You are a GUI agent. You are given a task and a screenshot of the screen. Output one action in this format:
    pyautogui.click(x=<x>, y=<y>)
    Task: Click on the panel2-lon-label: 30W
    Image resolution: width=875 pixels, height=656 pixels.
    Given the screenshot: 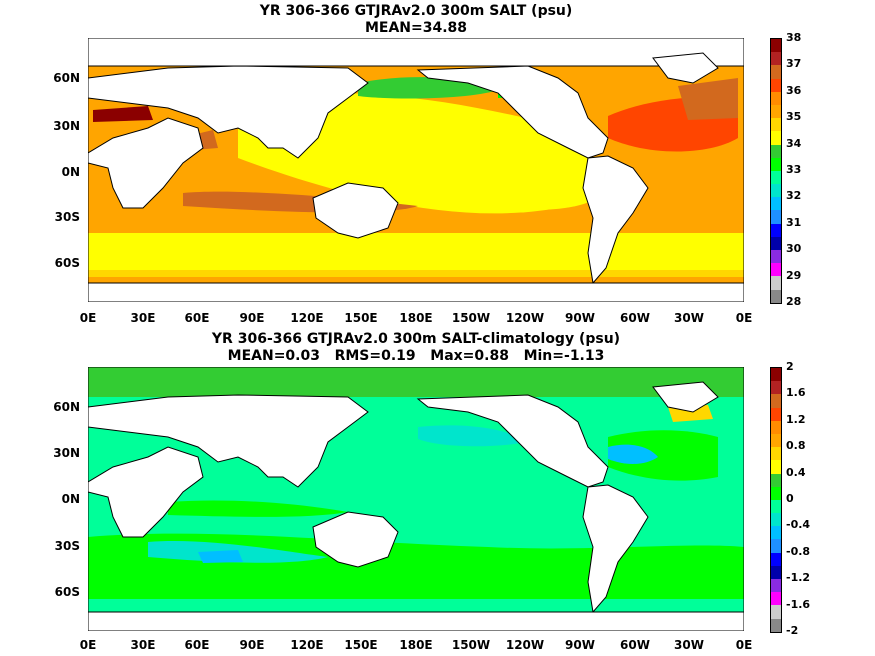 What is the action you would take?
    pyautogui.click(x=689, y=645)
    